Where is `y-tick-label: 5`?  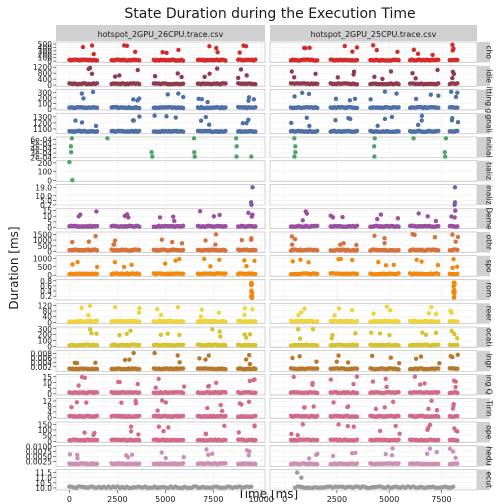 y-tick-label: 5 is located at coordinates (49, 388).